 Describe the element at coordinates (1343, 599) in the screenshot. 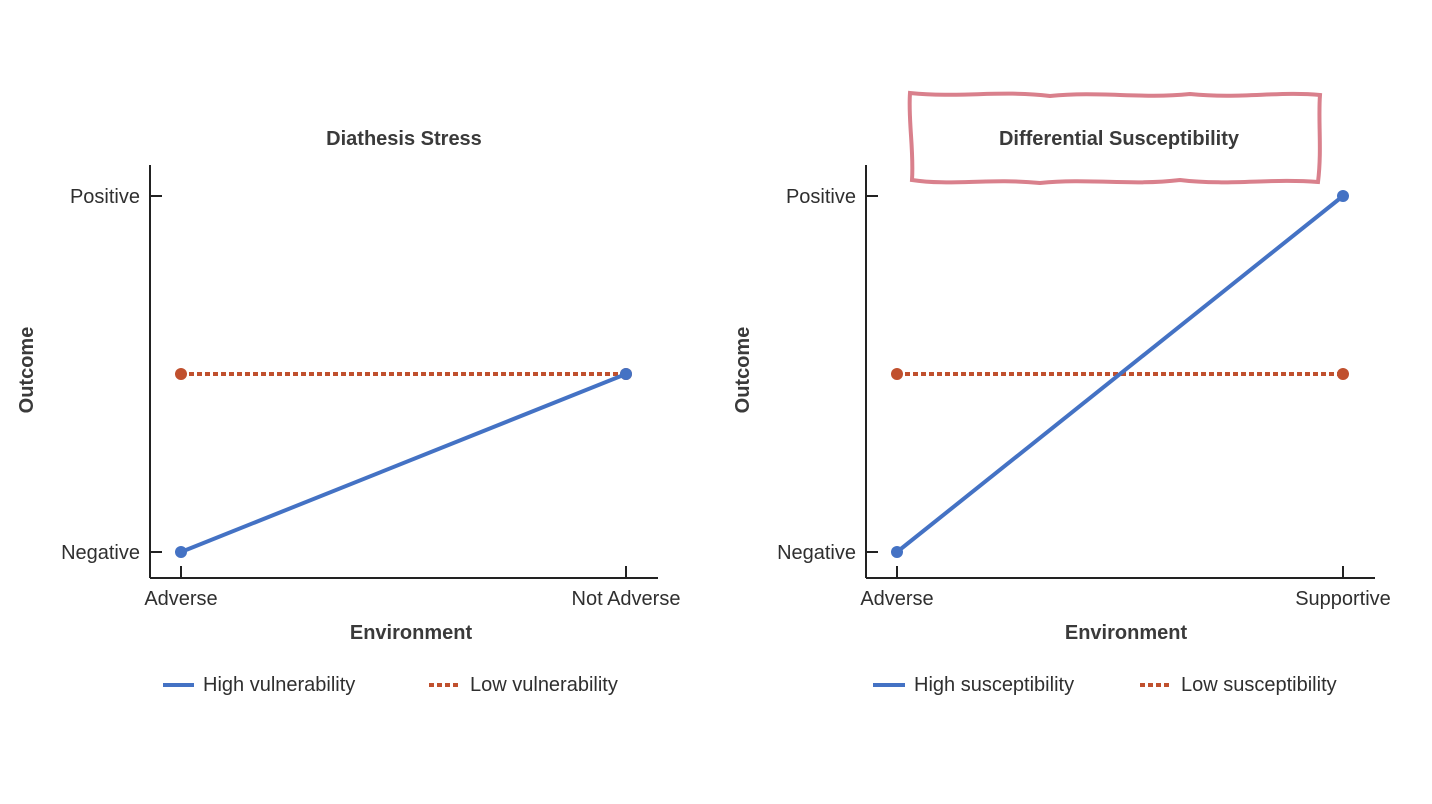

I see `x-tick-label-right: Supportive` at that location.